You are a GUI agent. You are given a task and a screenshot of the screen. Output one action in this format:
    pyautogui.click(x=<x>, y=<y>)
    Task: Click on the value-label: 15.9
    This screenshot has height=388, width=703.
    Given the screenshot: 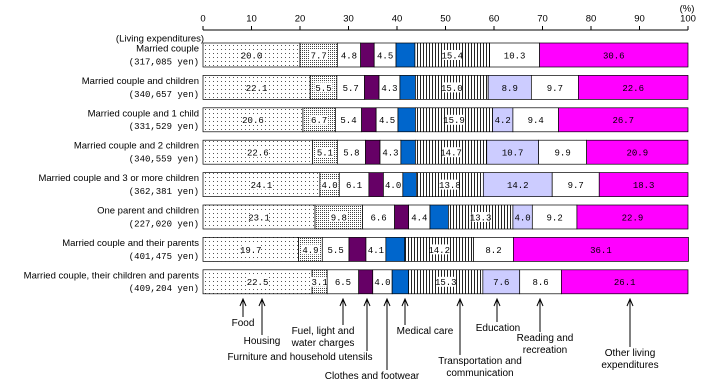 What is the action you would take?
    pyautogui.click(x=454, y=121)
    